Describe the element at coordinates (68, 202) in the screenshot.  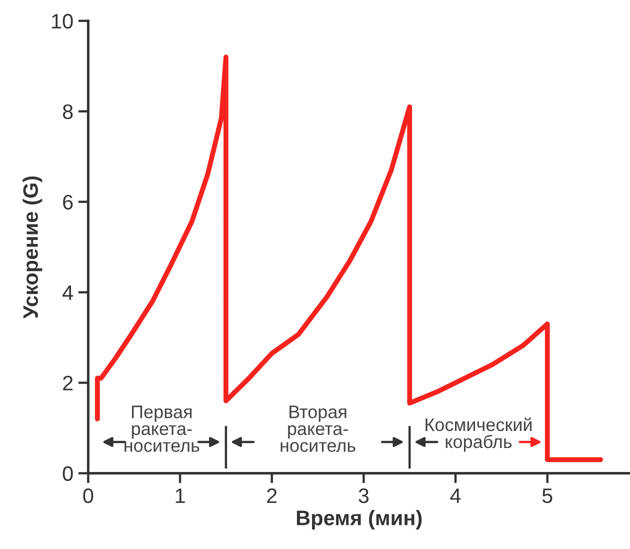
I see `y-tick-label: 6` at that location.